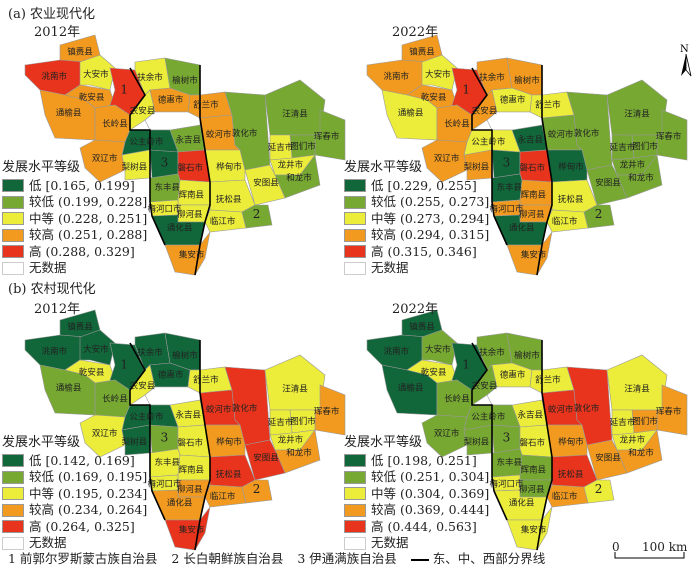  I want to click on legend-item: 低 [0.142, 0.169], so click(74, 461).